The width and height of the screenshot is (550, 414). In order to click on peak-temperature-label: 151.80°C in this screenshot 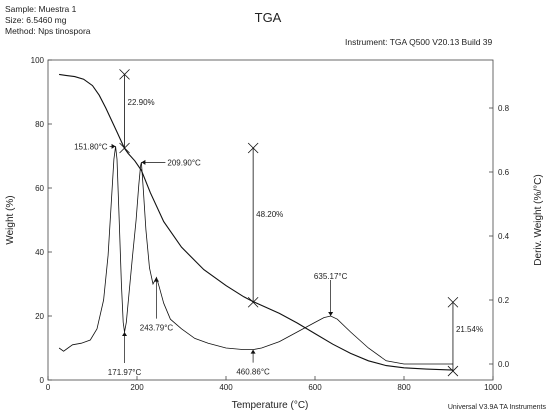, I will do `click(91, 146)`.